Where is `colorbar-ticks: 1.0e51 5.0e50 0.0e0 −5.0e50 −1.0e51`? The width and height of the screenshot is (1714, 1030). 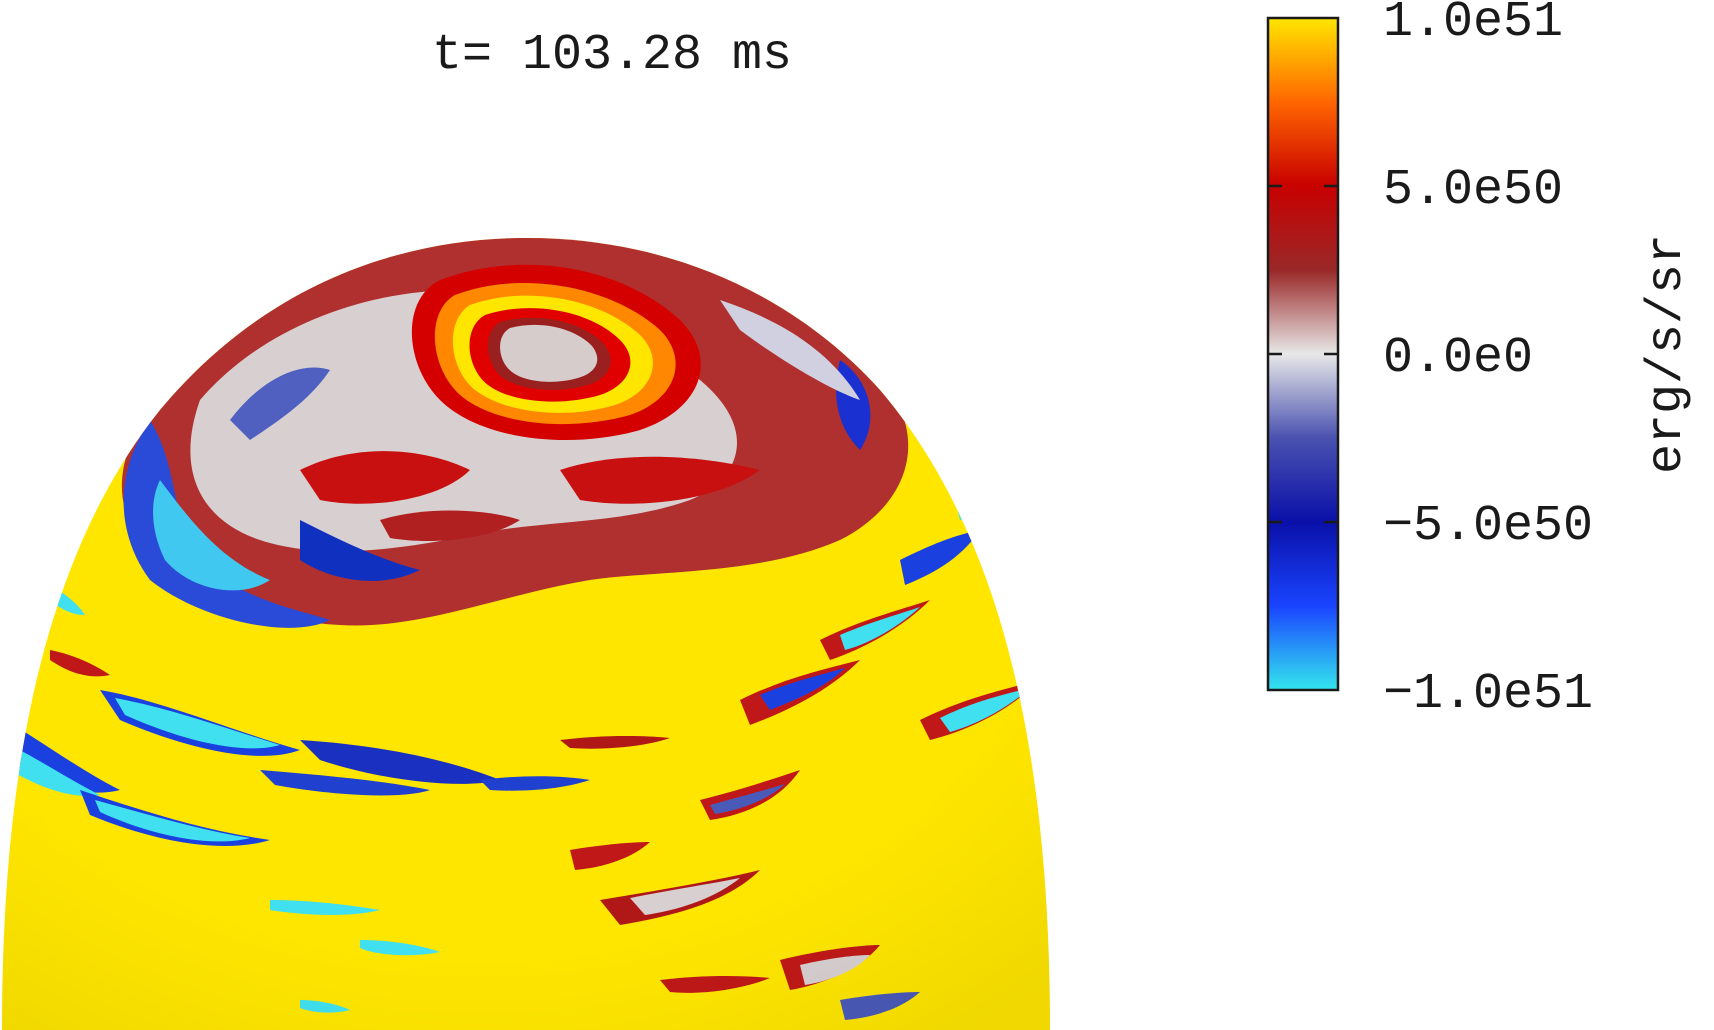 colorbar-ticks: 1.0e51 5.0e50 0.0e0 −5.0e50 −1.0e51 is located at coordinates (1430, 361).